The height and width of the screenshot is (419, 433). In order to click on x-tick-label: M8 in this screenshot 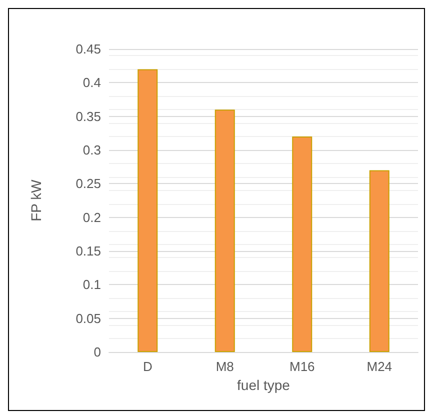, I will do `click(225, 366)`.